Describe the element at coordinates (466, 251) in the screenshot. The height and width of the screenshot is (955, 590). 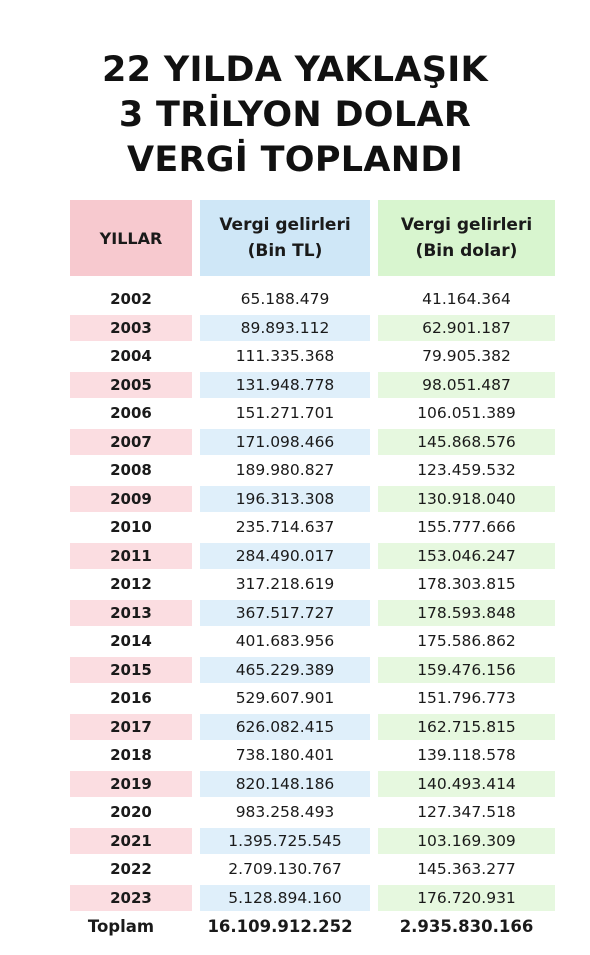
I see `header-tax-usd-line2: (Bin dolar)` at that location.